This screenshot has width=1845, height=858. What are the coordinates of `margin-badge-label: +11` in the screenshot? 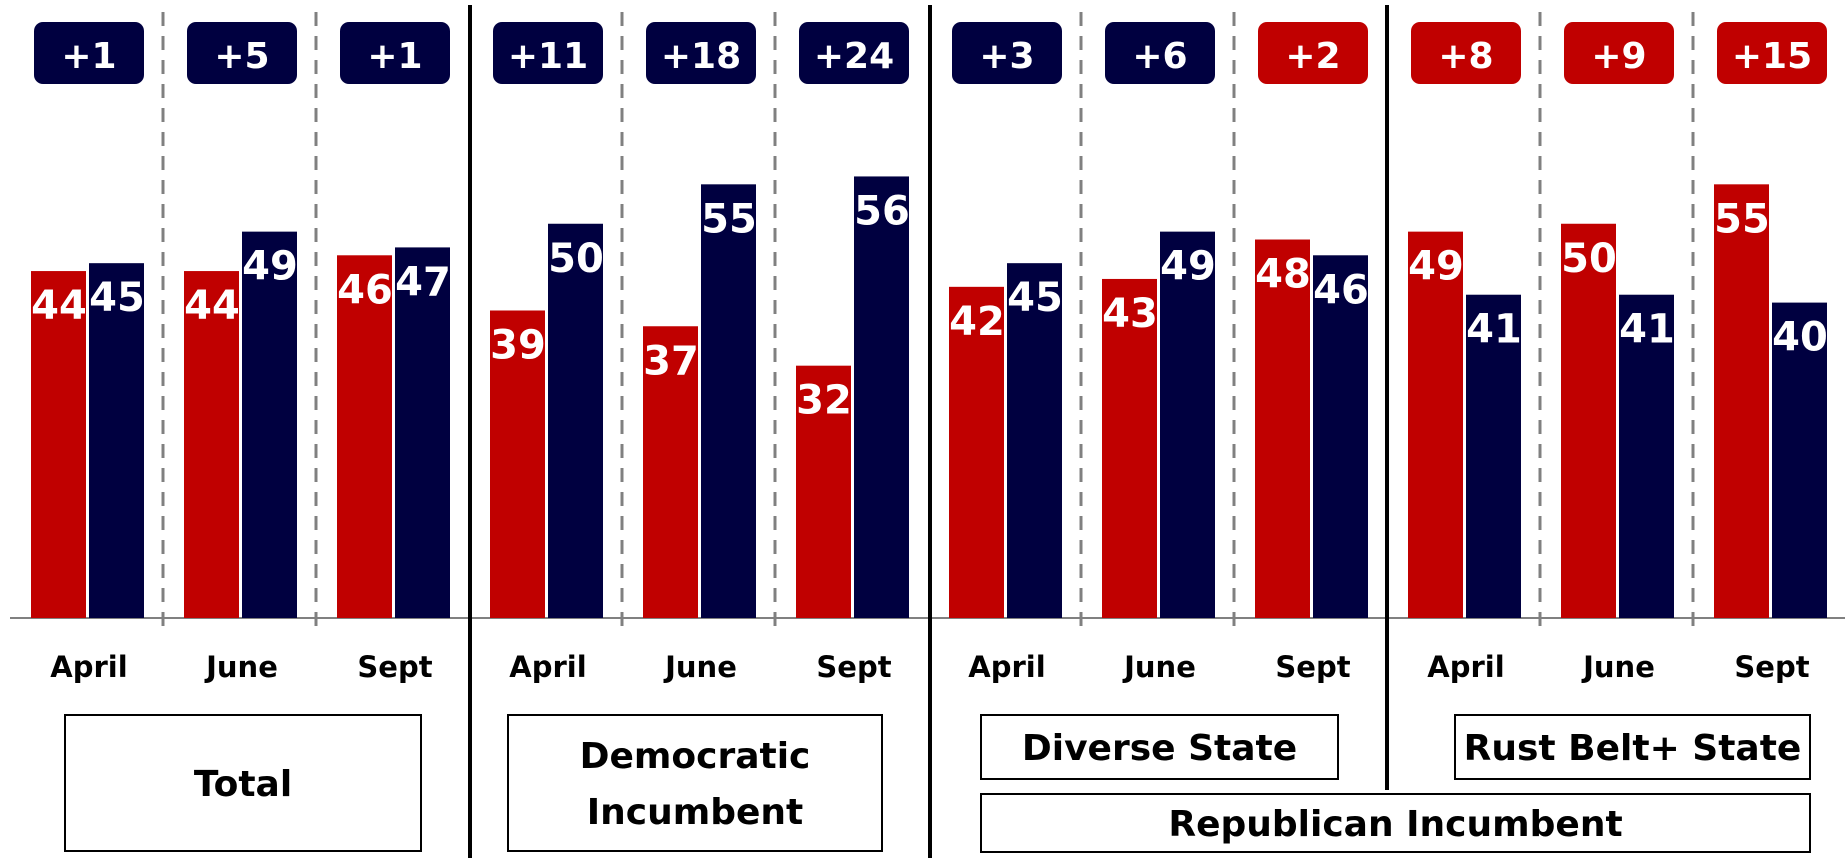 It's located at (548, 56).